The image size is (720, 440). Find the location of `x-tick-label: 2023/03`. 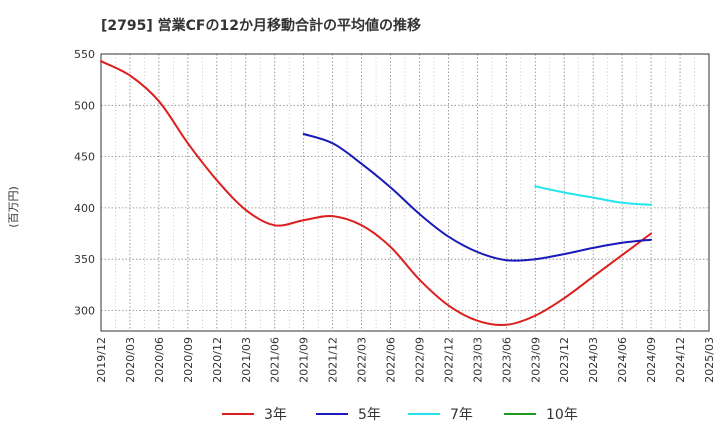

x-tick-label: 2023/03 is located at coordinates (477, 360).